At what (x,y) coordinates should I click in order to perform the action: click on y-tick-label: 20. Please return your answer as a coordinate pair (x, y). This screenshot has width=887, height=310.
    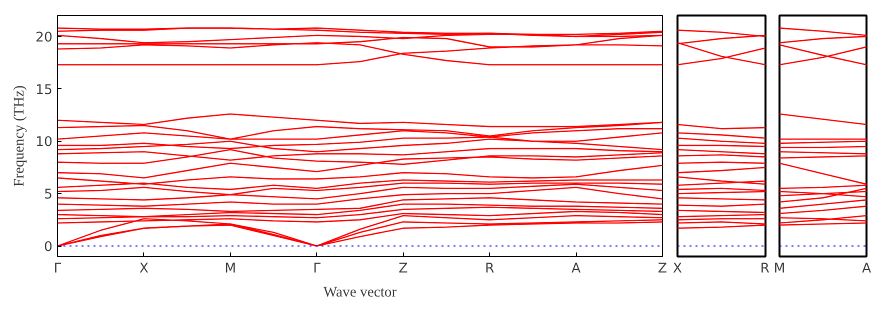
    Looking at the image, I should click on (44, 38).